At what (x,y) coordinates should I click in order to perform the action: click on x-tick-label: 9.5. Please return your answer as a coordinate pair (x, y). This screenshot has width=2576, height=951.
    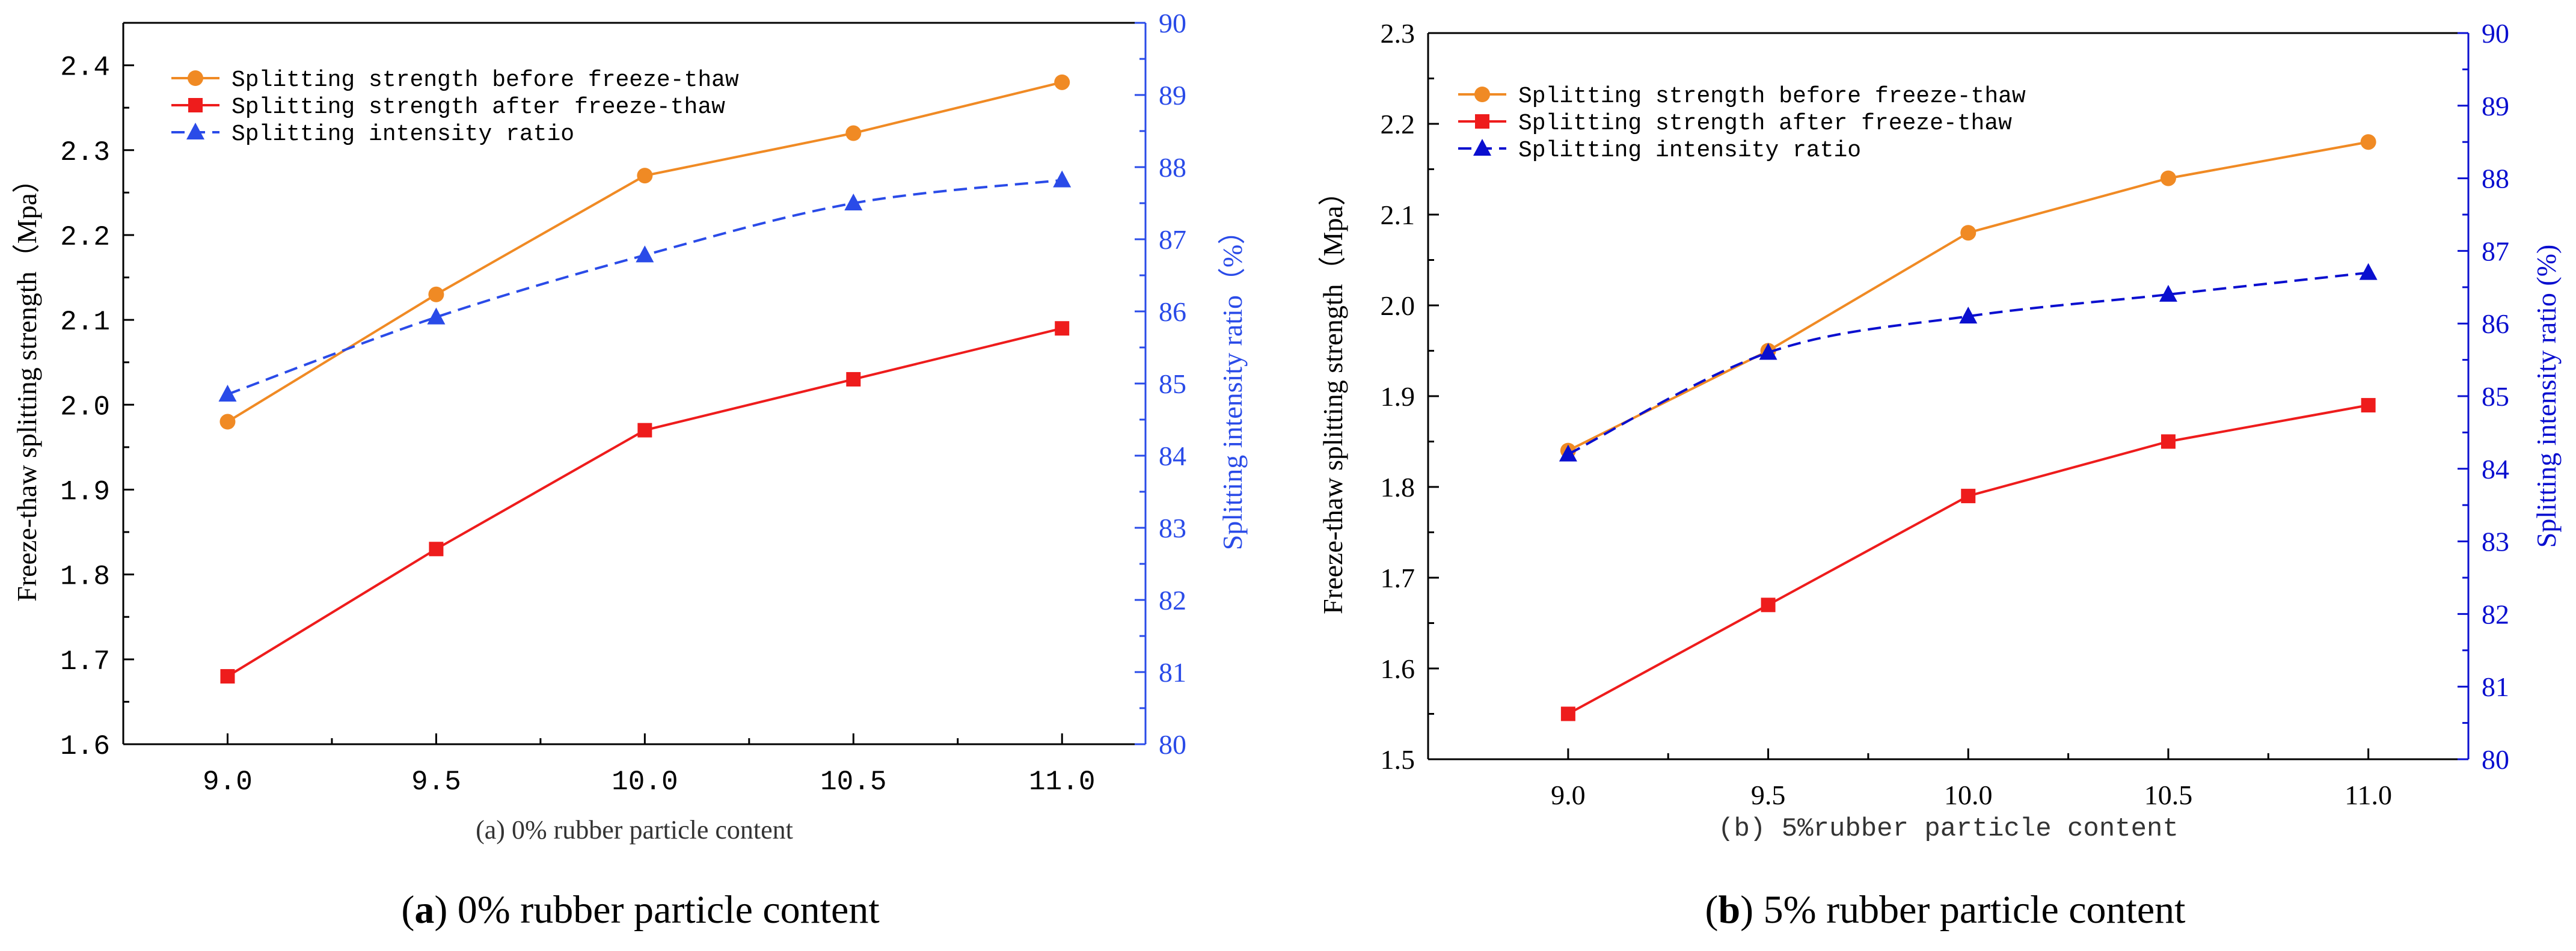
    Looking at the image, I should click on (436, 782).